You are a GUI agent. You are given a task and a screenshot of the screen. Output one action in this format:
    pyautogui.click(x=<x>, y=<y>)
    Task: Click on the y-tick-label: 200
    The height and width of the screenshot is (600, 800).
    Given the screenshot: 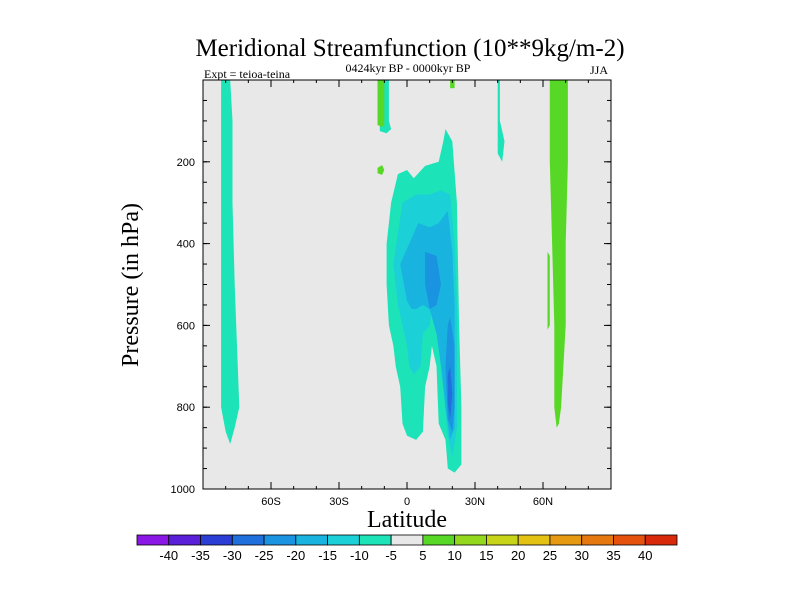 What is the action you would take?
    pyautogui.click(x=186, y=163)
    